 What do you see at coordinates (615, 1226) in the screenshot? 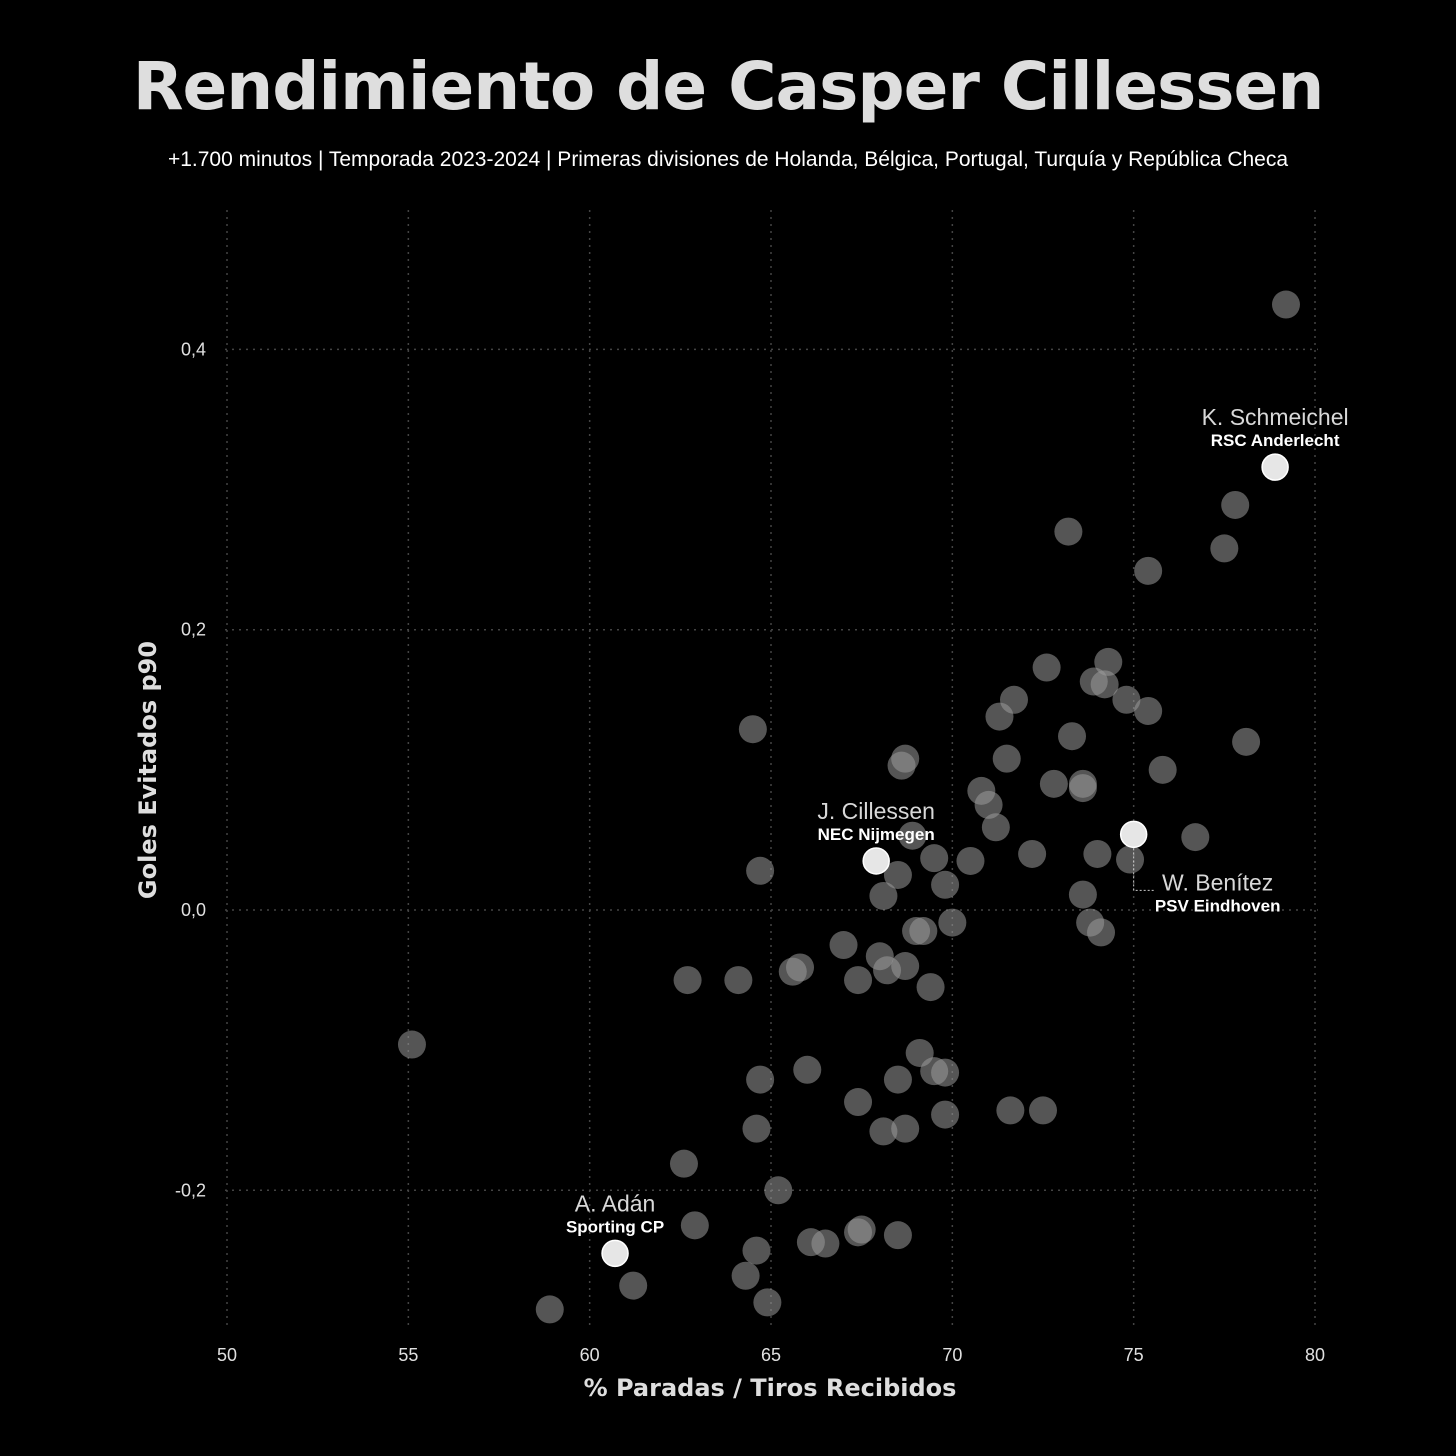
I see `annotation-team: Sporting CP` at bounding box center [615, 1226].